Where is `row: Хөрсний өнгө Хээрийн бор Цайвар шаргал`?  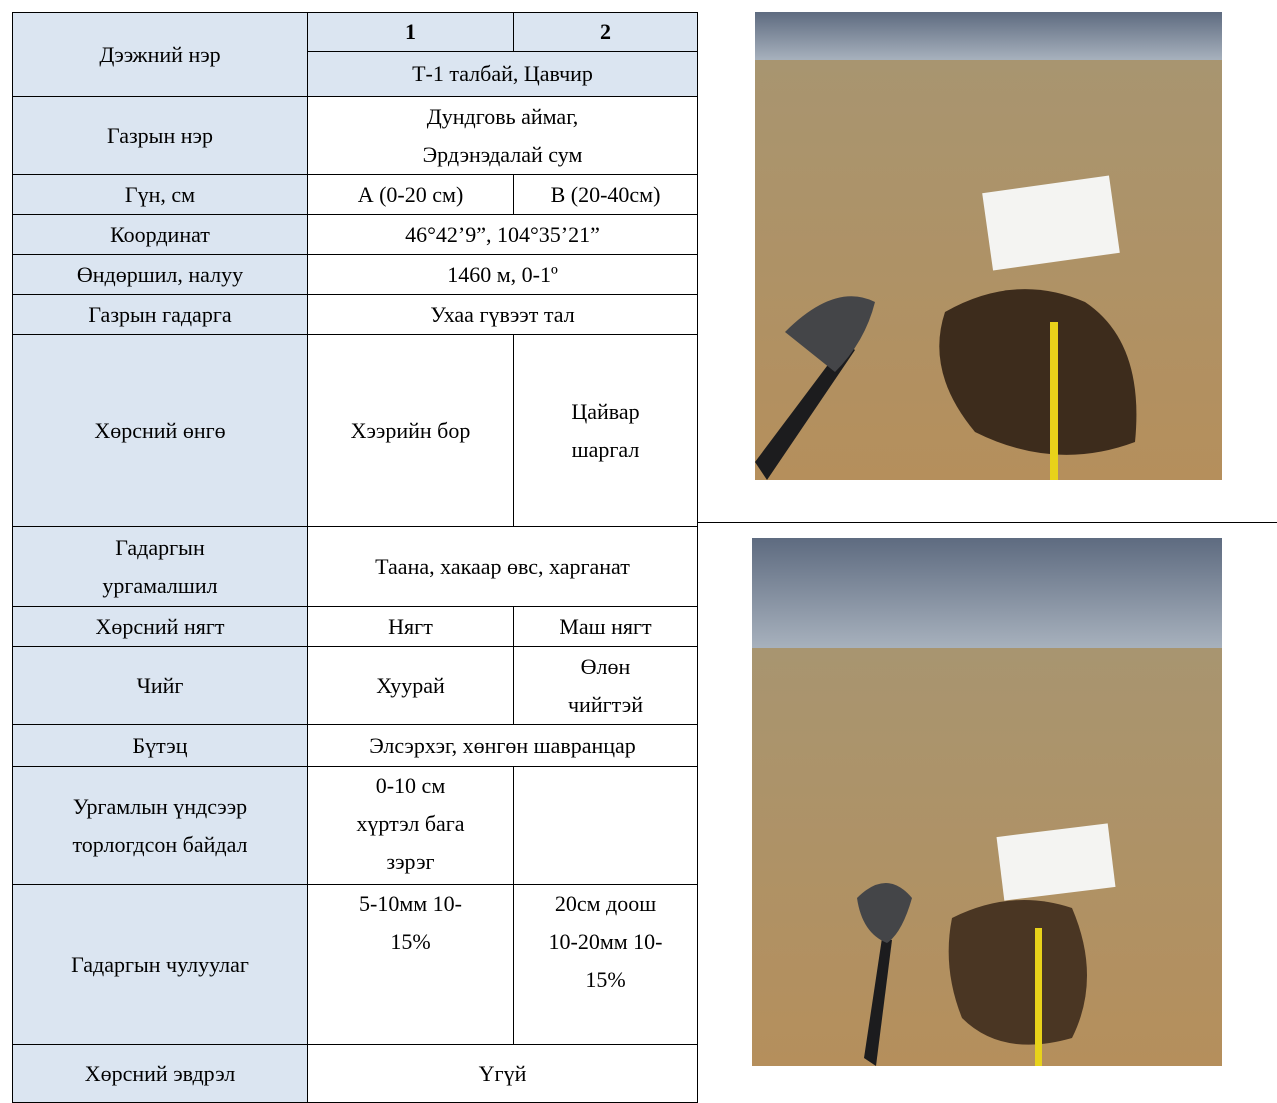
row: Хөрсний өнгө Хээрийн бор Цайвар шаргал is located at coordinates (355, 430).